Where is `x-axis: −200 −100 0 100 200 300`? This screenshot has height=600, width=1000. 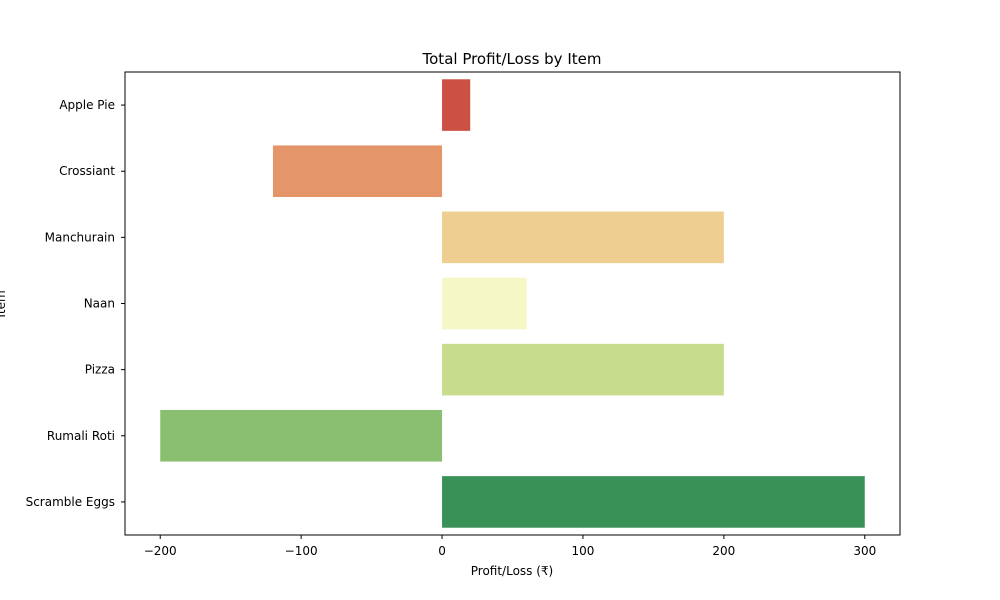
x-axis: −200 −100 0 100 200 300 is located at coordinates (510, 546).